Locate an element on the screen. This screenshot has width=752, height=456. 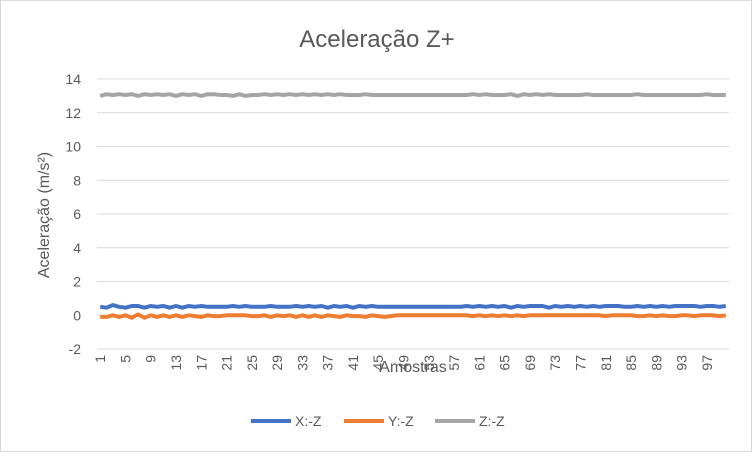
x-tick-label: 85 is located at coordinates (631, 363).